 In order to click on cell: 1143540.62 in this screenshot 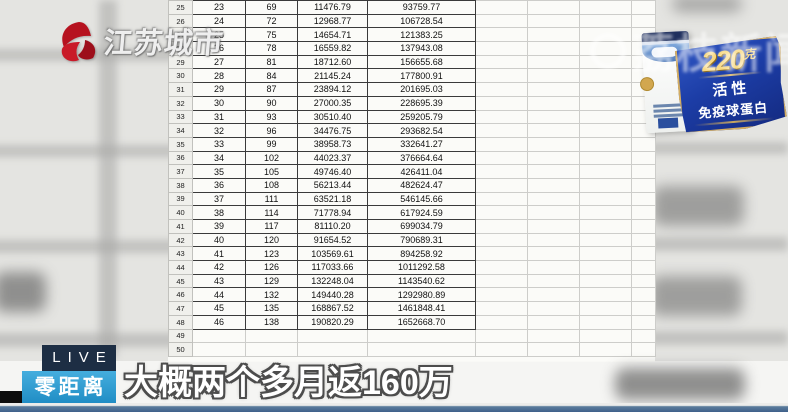, I will do `click(421, 281)`.